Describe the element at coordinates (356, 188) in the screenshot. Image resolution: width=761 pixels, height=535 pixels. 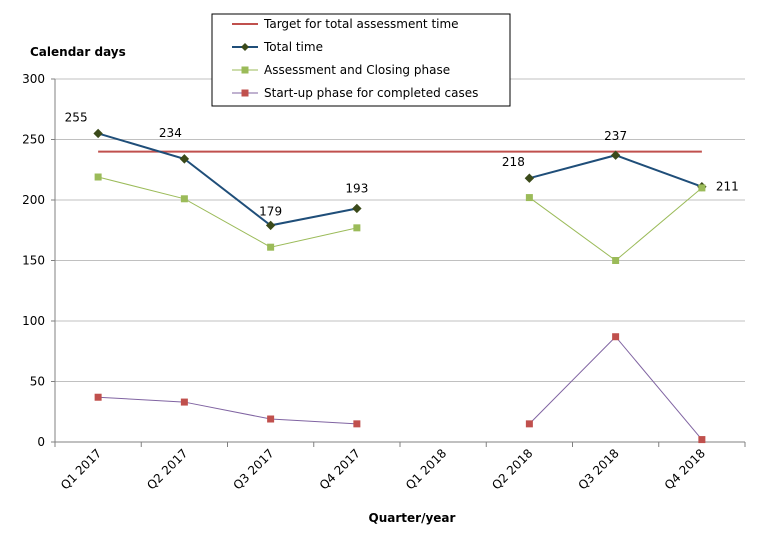
I see `data-label: 193` at that location.